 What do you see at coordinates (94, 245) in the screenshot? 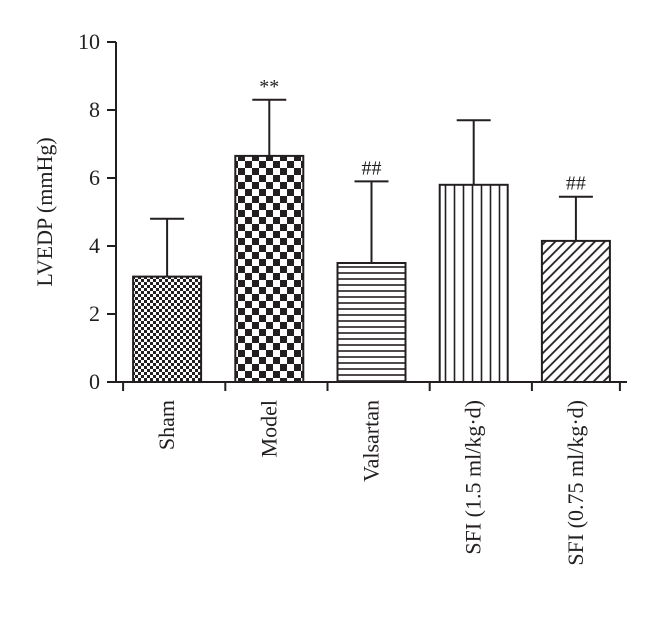
I see `y-tick-label: 4` at bounding box center [94, 245].